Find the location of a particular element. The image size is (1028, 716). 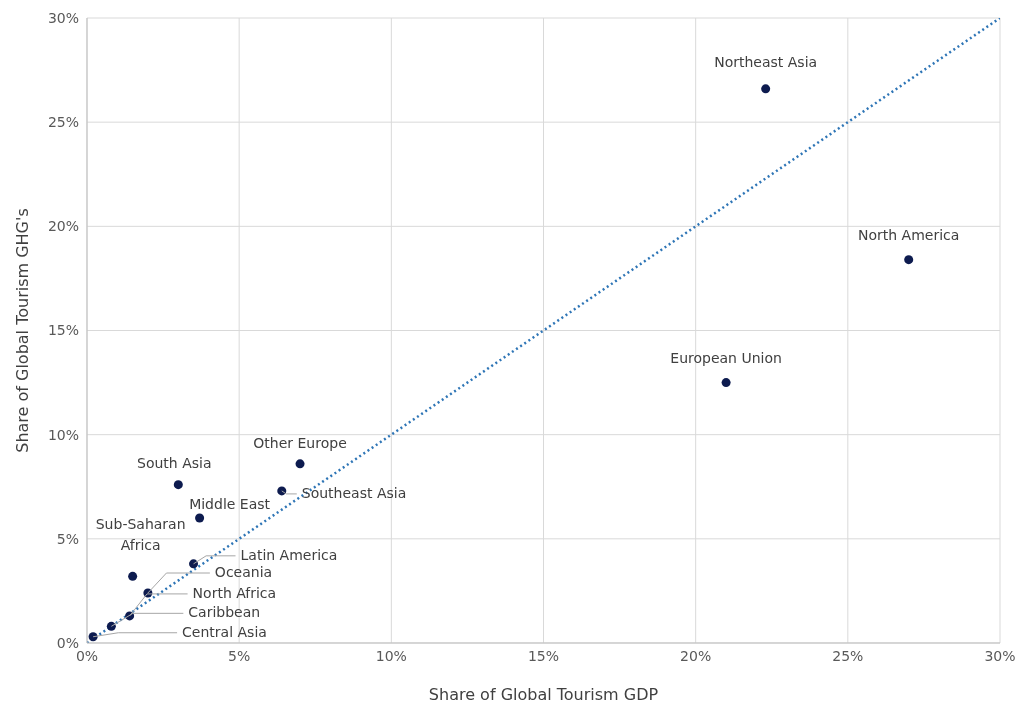

annotation: Middle East is located at coordinates (230, 504).